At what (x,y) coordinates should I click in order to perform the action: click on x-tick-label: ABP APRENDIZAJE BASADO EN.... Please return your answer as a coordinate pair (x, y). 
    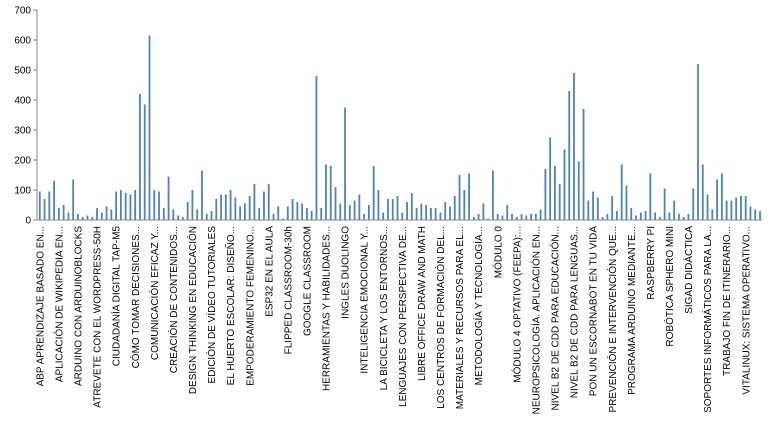
    Looking at the image, I should click on (40, 306).